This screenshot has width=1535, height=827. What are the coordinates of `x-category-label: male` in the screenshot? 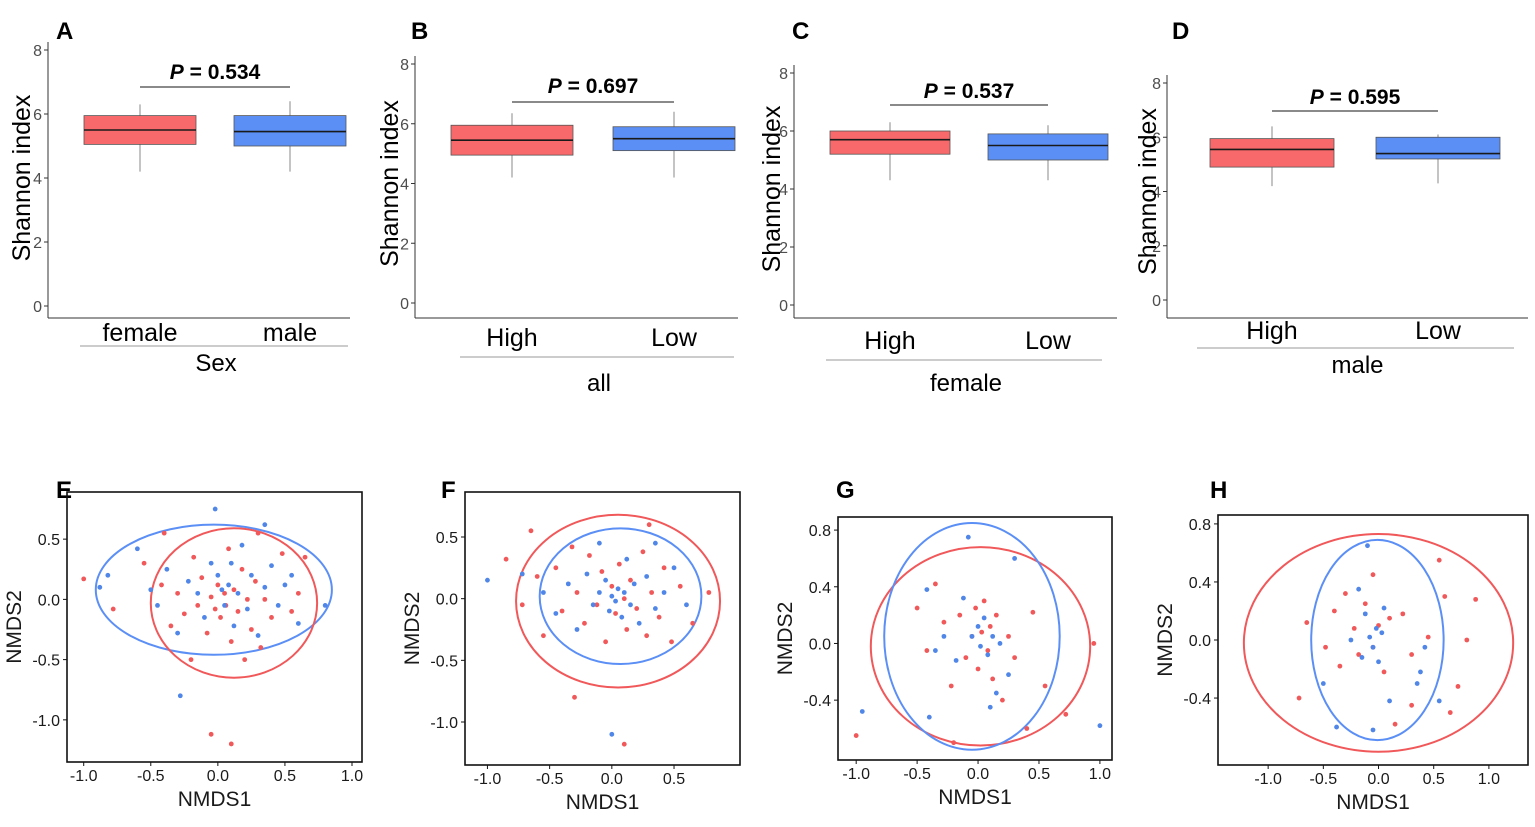 It's located at (290, 333).